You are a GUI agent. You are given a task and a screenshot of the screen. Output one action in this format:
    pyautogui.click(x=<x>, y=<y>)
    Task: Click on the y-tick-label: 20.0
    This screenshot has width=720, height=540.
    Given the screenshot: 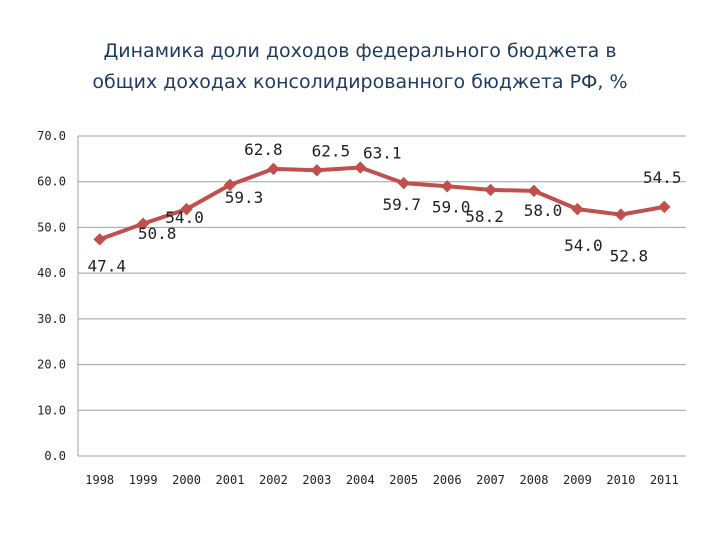 What is the action you would take?
    pyautogui.click(x=51, y=365)
    